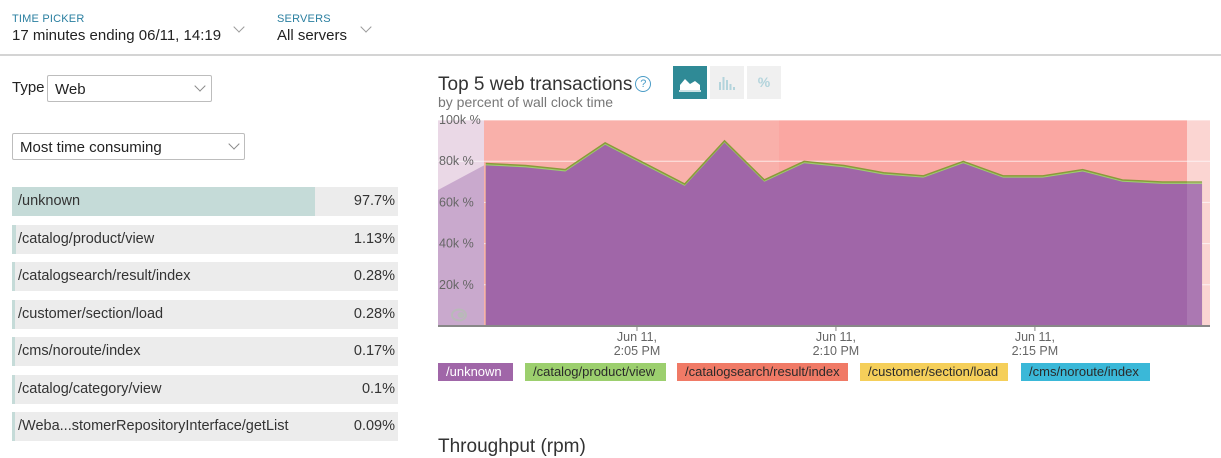 The height and width of the screenshot is (458, 1221). I want to click on transaction-percent: 97.7%, so click(374, 201).